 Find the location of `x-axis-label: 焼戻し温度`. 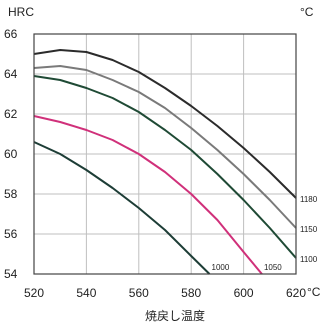

x-axis-label: 焼戻し温度 is located at coordinates (175, 315).